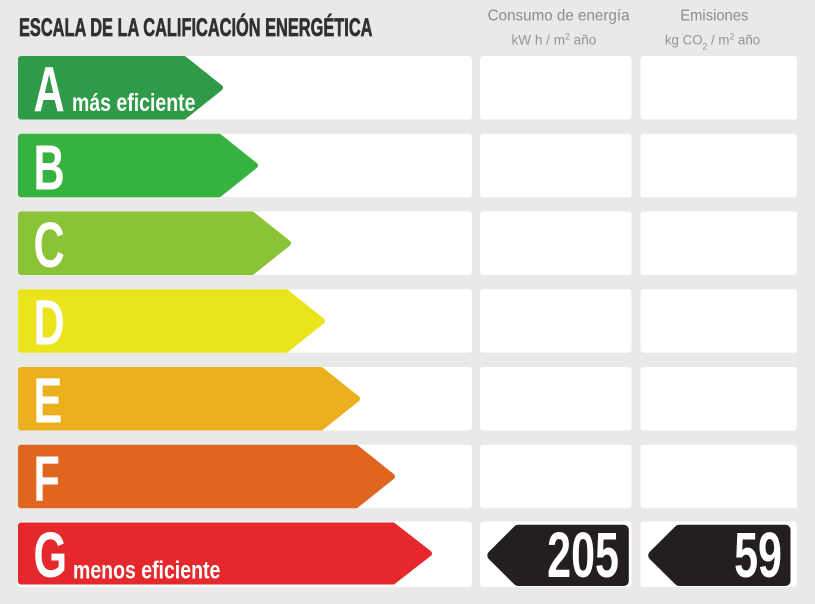  I want to click on svg-text: 205, so click(583, 556).